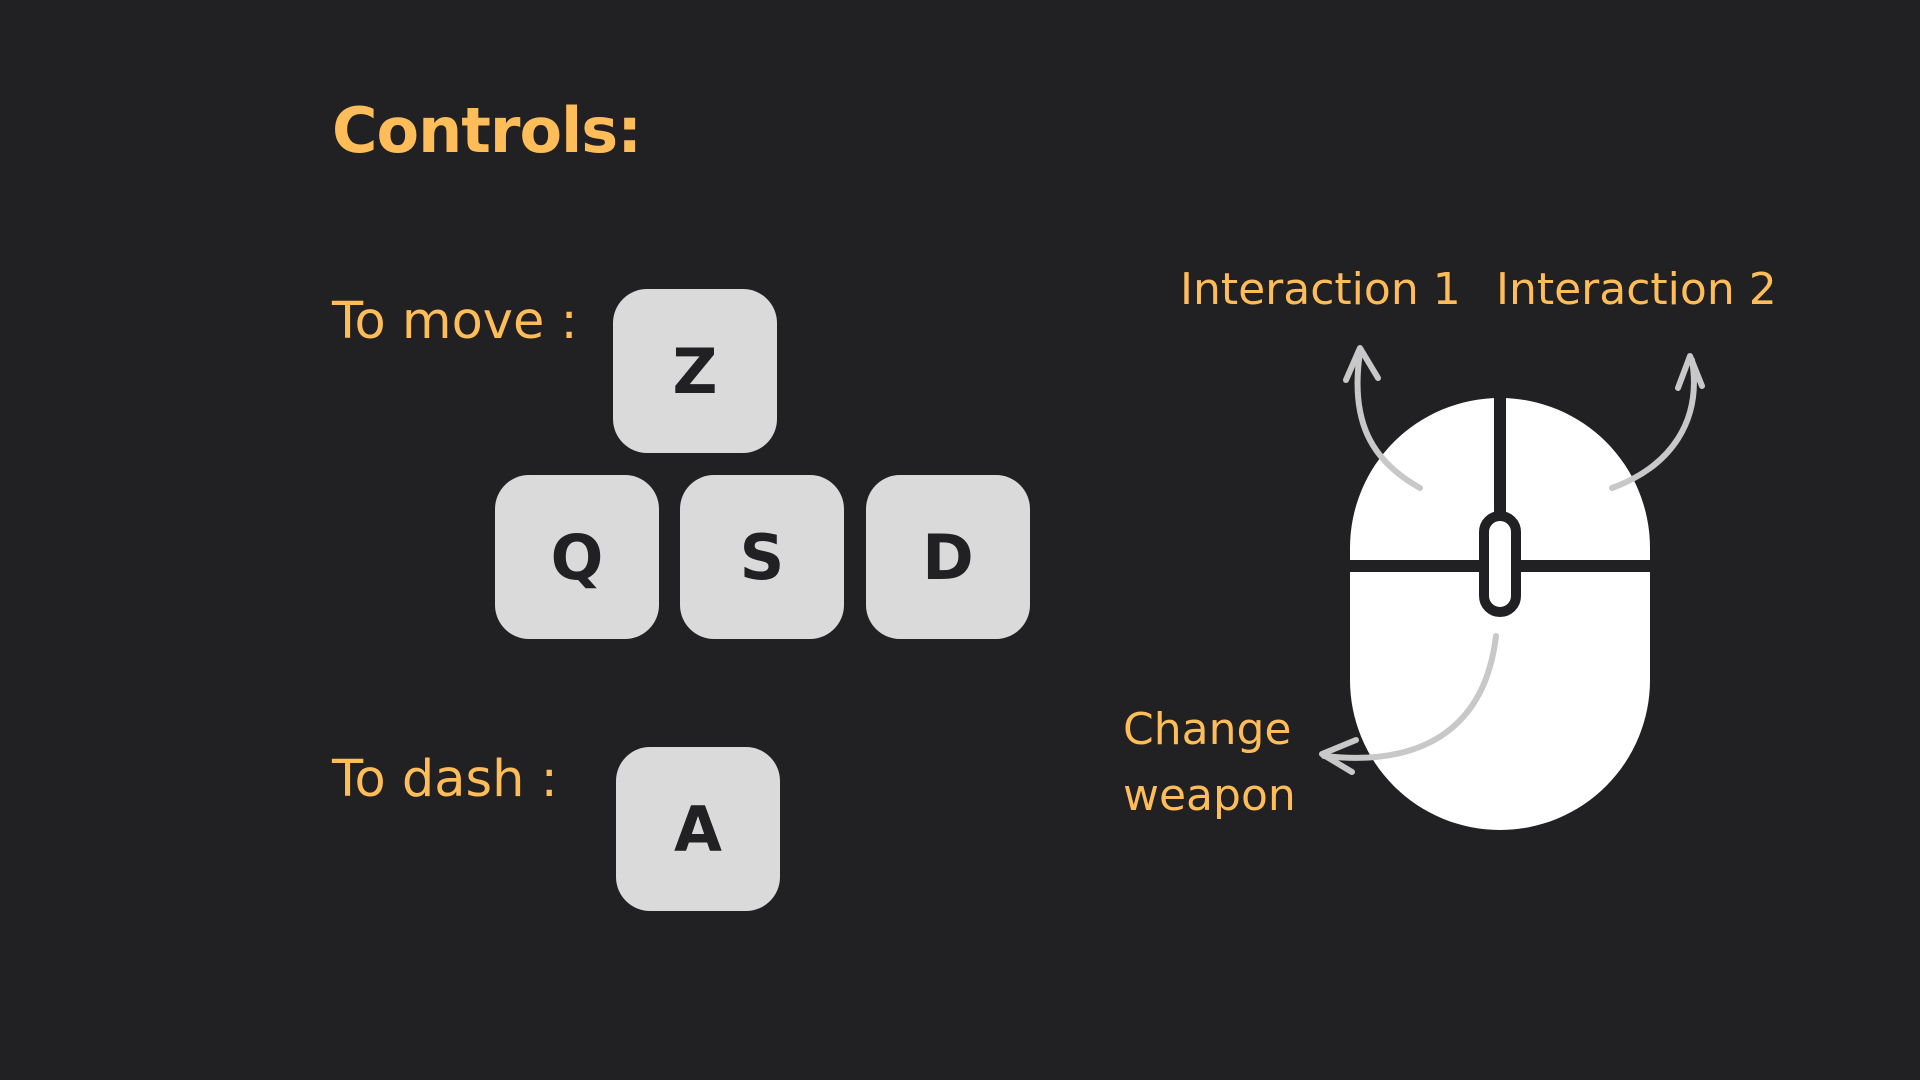 Image resolution: width=1920 pixels, height=1080 pixels. I want to click on key-a: A, so click(698, 829).